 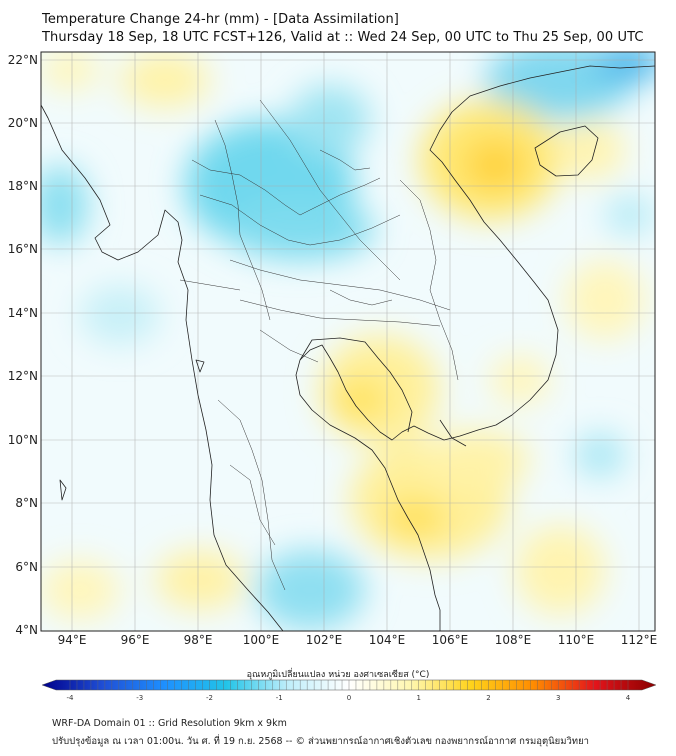 What do you see at coordinates (349, 698) in the screenshot?
I see `colorbar-tick-label: 0` at bounding box center [349, 698].